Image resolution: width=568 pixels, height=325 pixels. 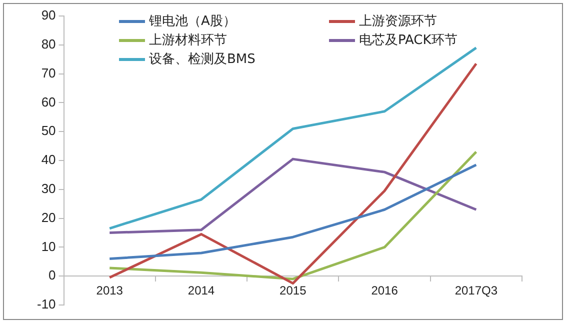 I want to click on y-tick-label: 60, so click(x=48, y=102).